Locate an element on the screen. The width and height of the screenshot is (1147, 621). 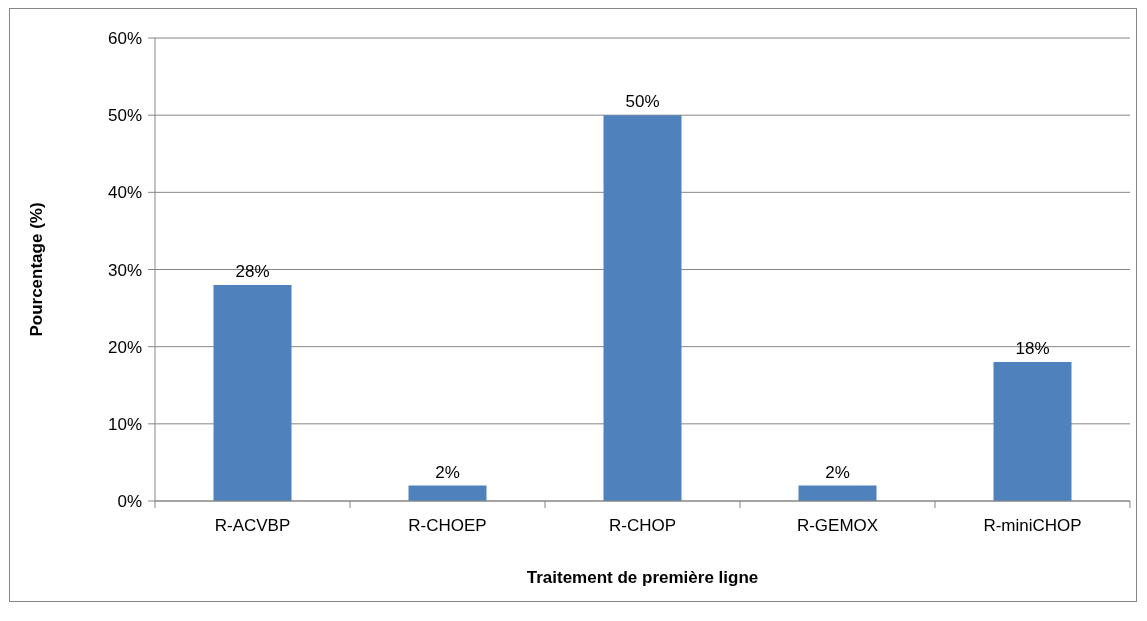
y-axis-title: Pourcentage (%) is located at coordinates (37, 269).